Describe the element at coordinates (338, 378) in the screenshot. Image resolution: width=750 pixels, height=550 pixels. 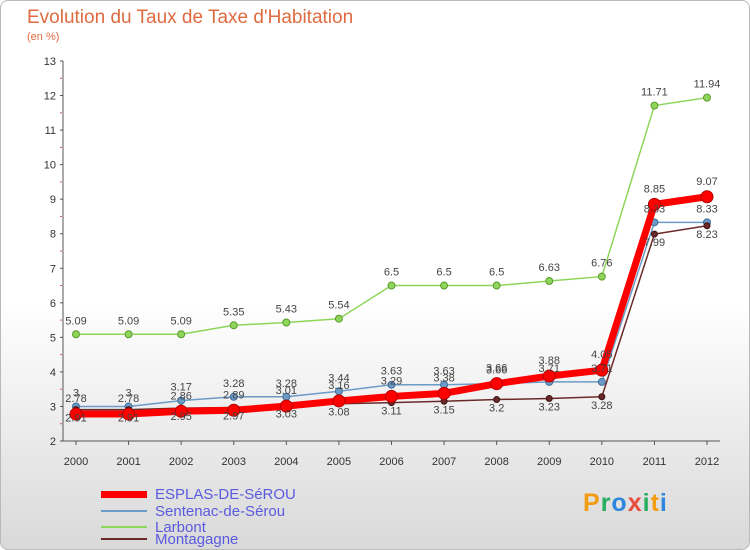
I see `data-label: 3.44` at that location.